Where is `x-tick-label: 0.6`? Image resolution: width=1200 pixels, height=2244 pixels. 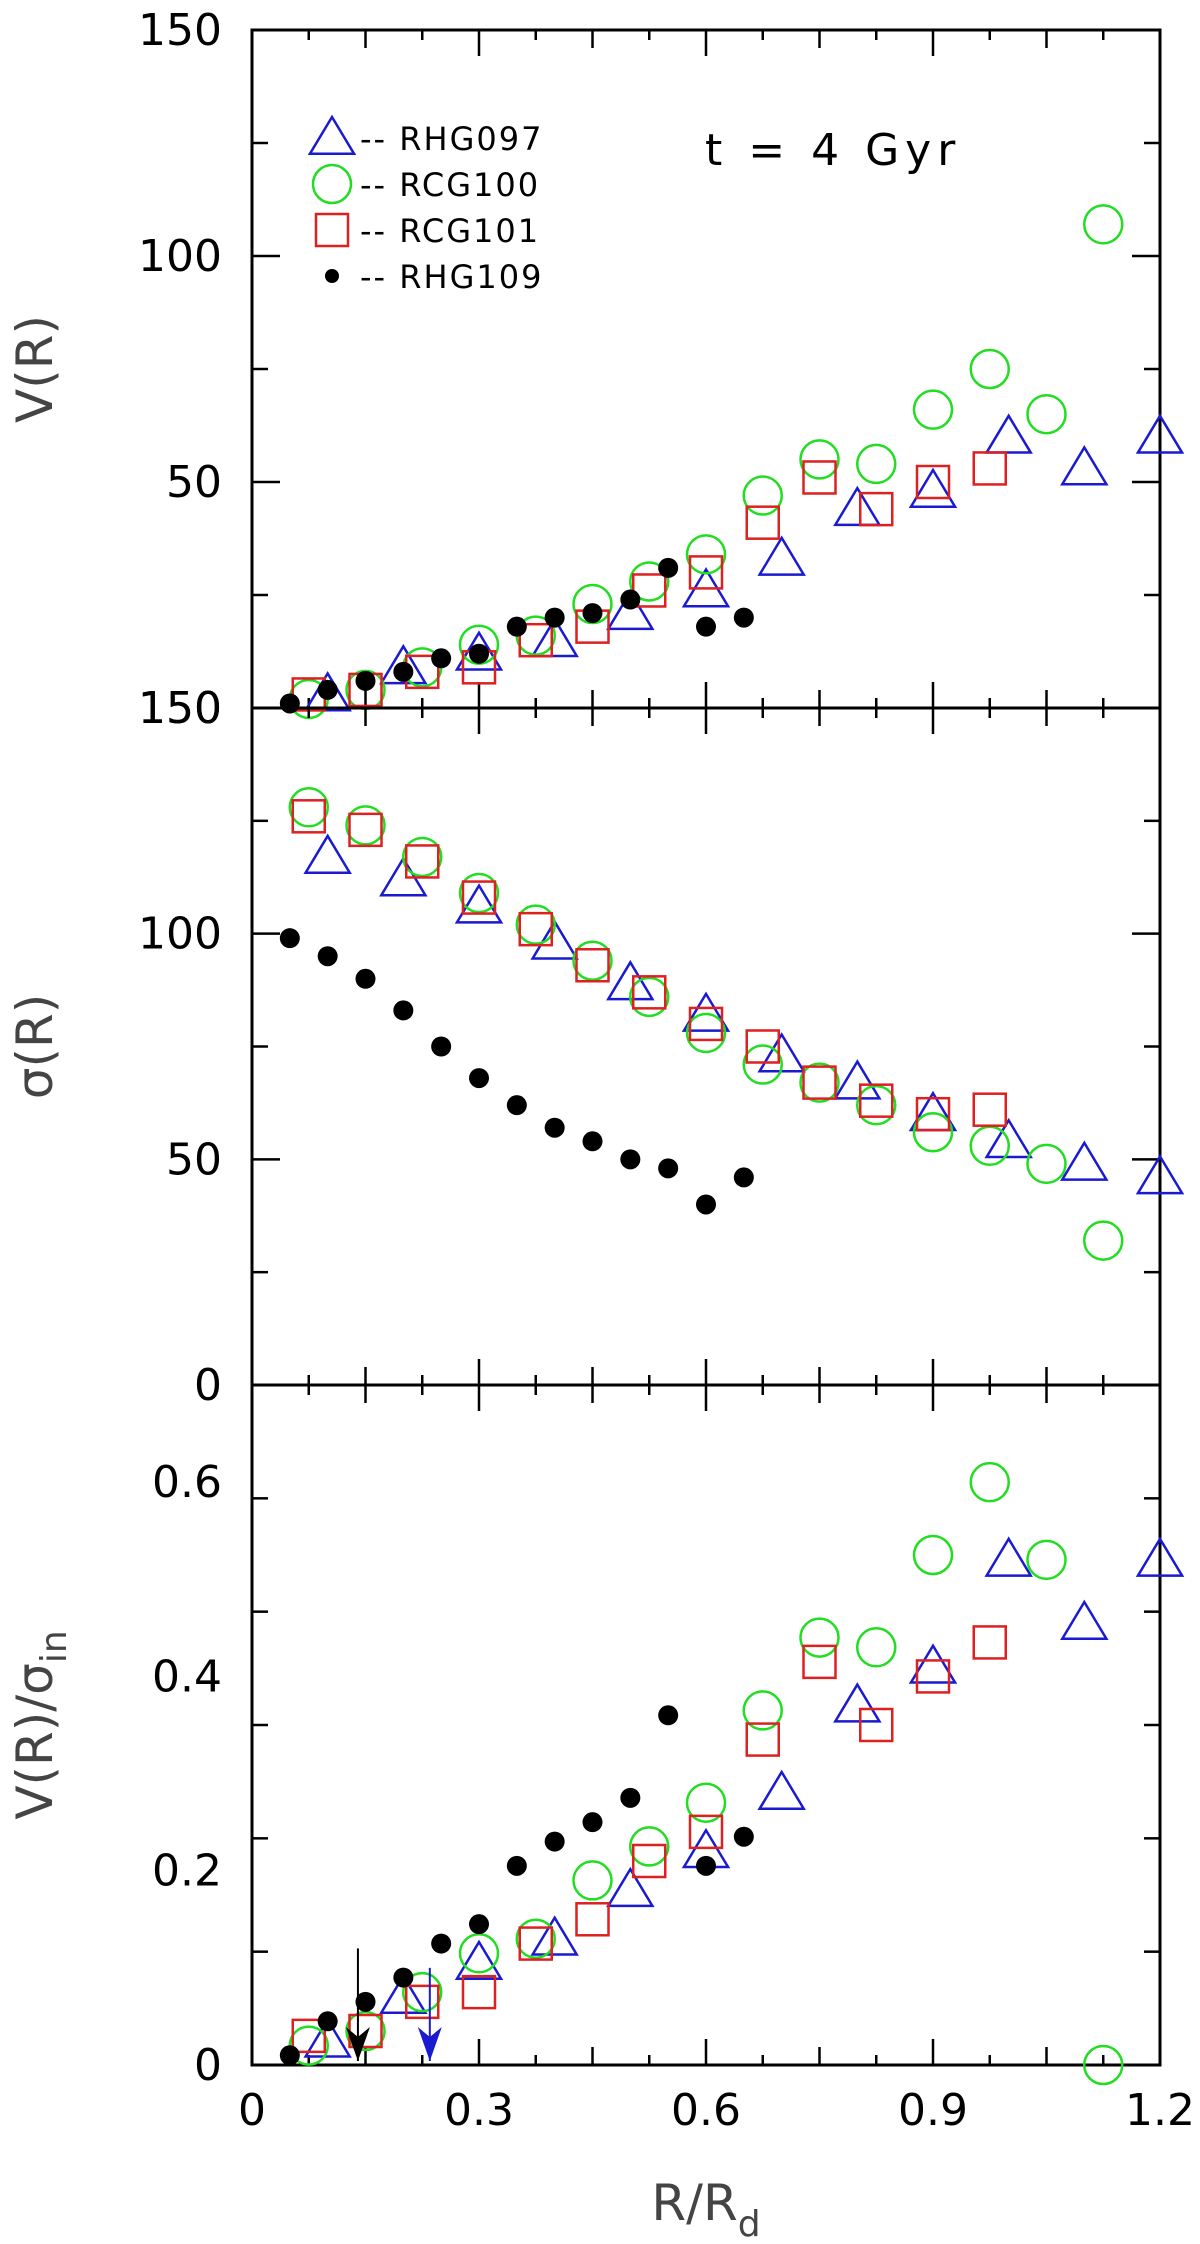 x-tick-label: 0.6 is located at coordinates (706, 2110).